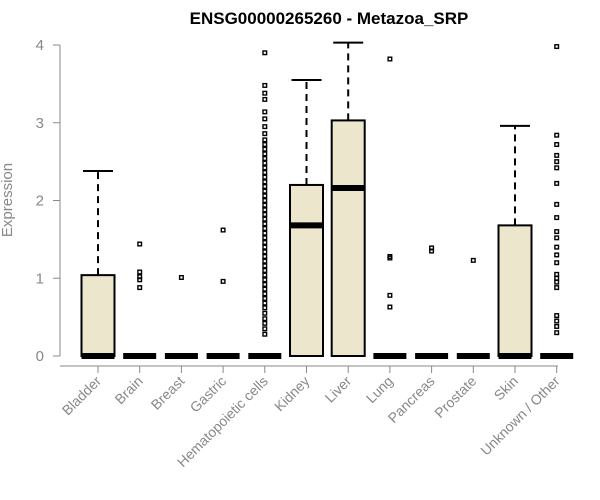 The image size is (600, 500). I want to click on y-ticks: 0 1 2 3 4, so click(48, 201).